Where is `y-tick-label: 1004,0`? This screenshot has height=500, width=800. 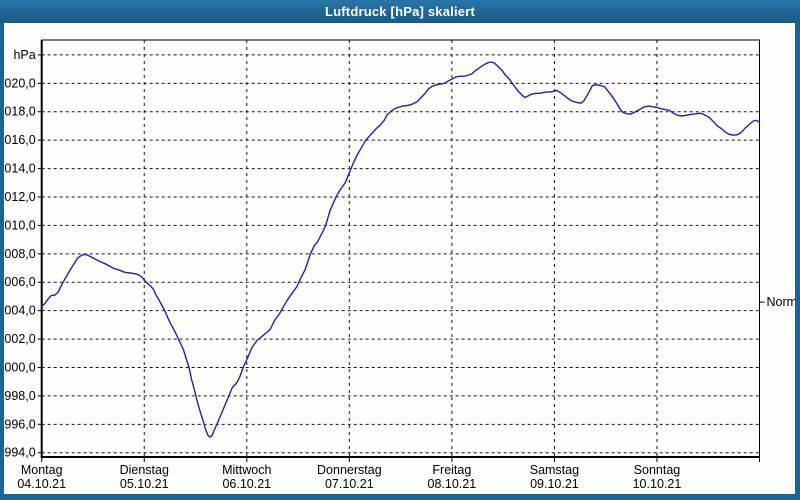
y-tick-label: 1004,0 is located at coordinates (20, 311).